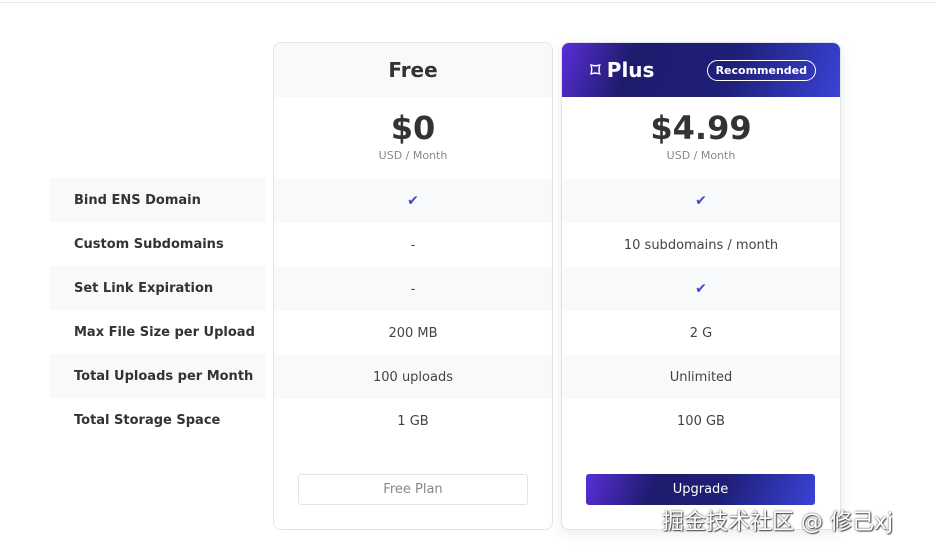 The image size is (936, 552). I want to click on top-divider, so click(468, 2).